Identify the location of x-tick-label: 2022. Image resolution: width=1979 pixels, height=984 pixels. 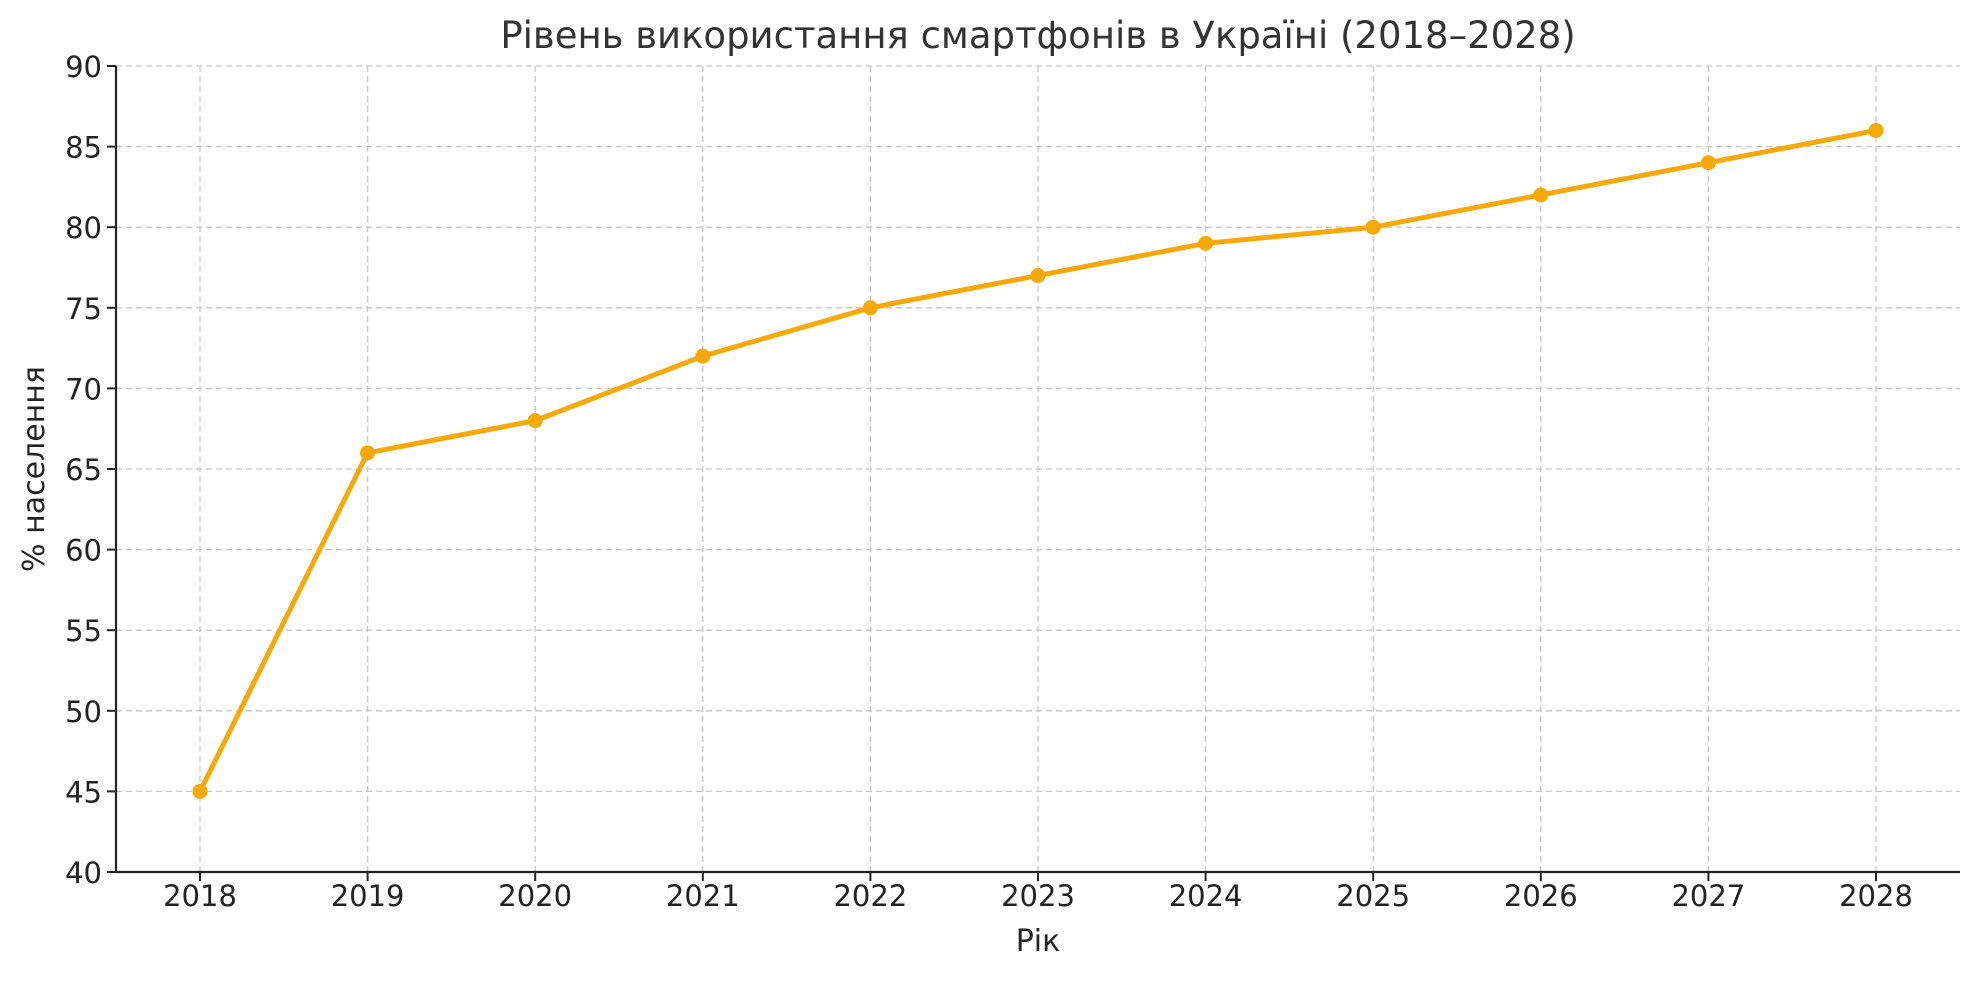
(870, 896).